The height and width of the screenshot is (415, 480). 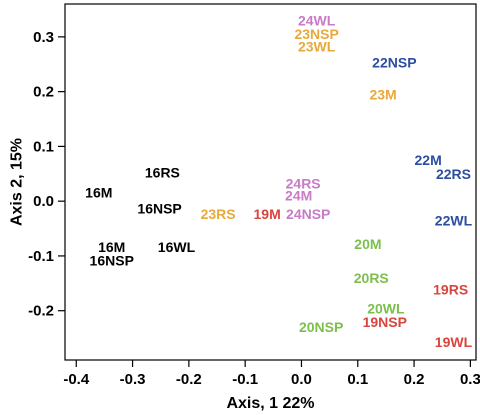 I want to click on x-tick-label: 0.2, so click(x=414, y=379).